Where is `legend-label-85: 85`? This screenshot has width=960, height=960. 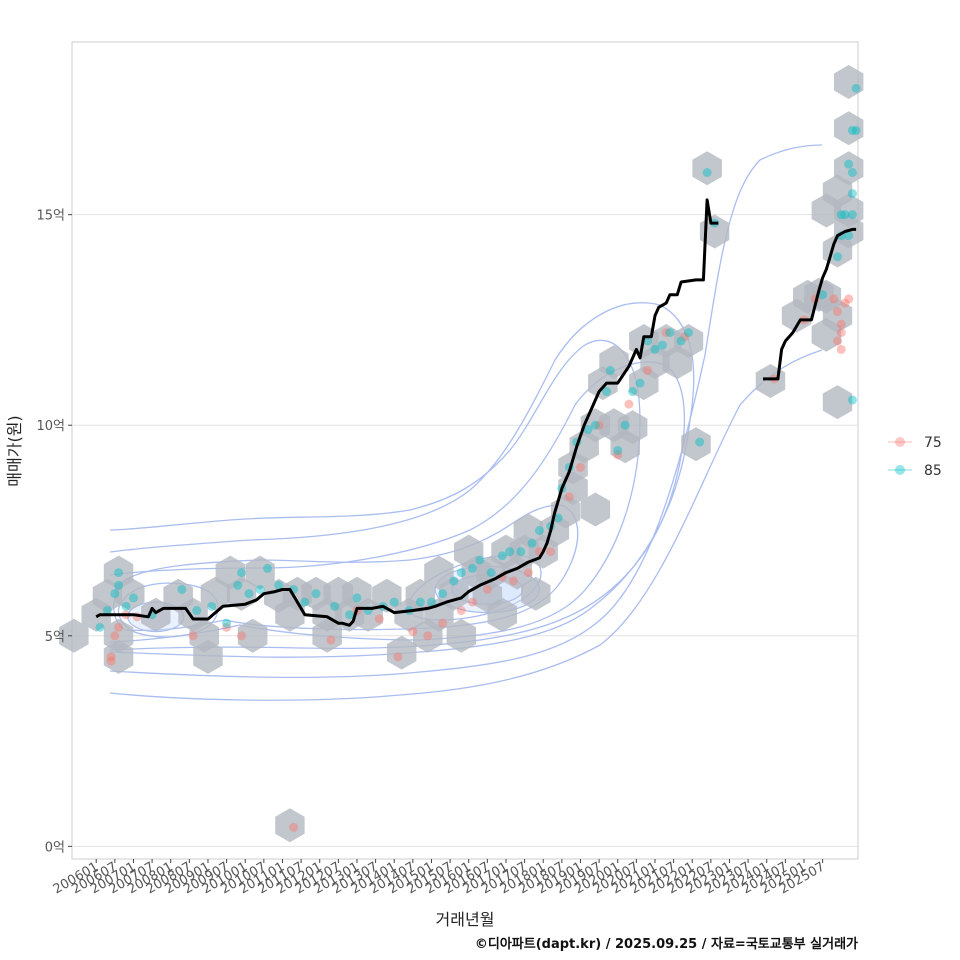
legend-label-85: 85 is located at coordinates (933, 471).